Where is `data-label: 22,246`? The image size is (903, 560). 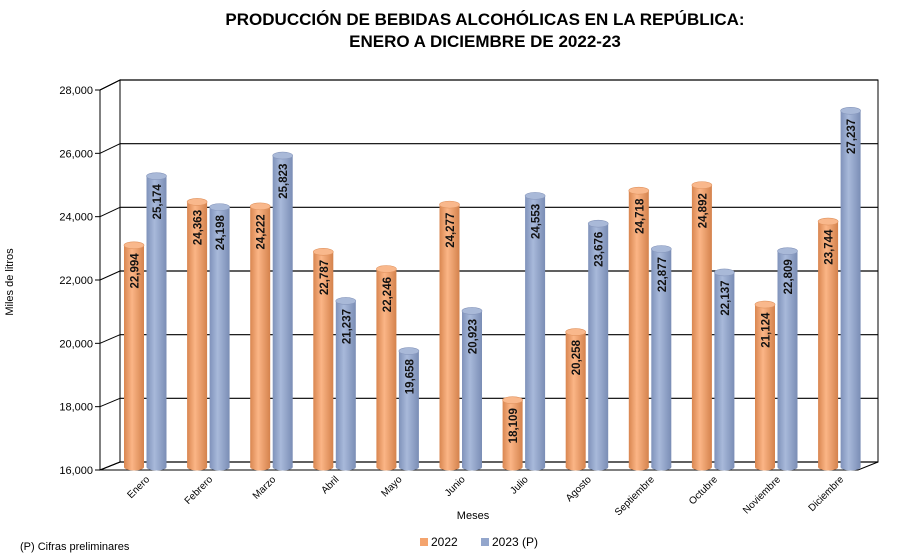
data-label: 22,246 is located at coordinates (388, 294).